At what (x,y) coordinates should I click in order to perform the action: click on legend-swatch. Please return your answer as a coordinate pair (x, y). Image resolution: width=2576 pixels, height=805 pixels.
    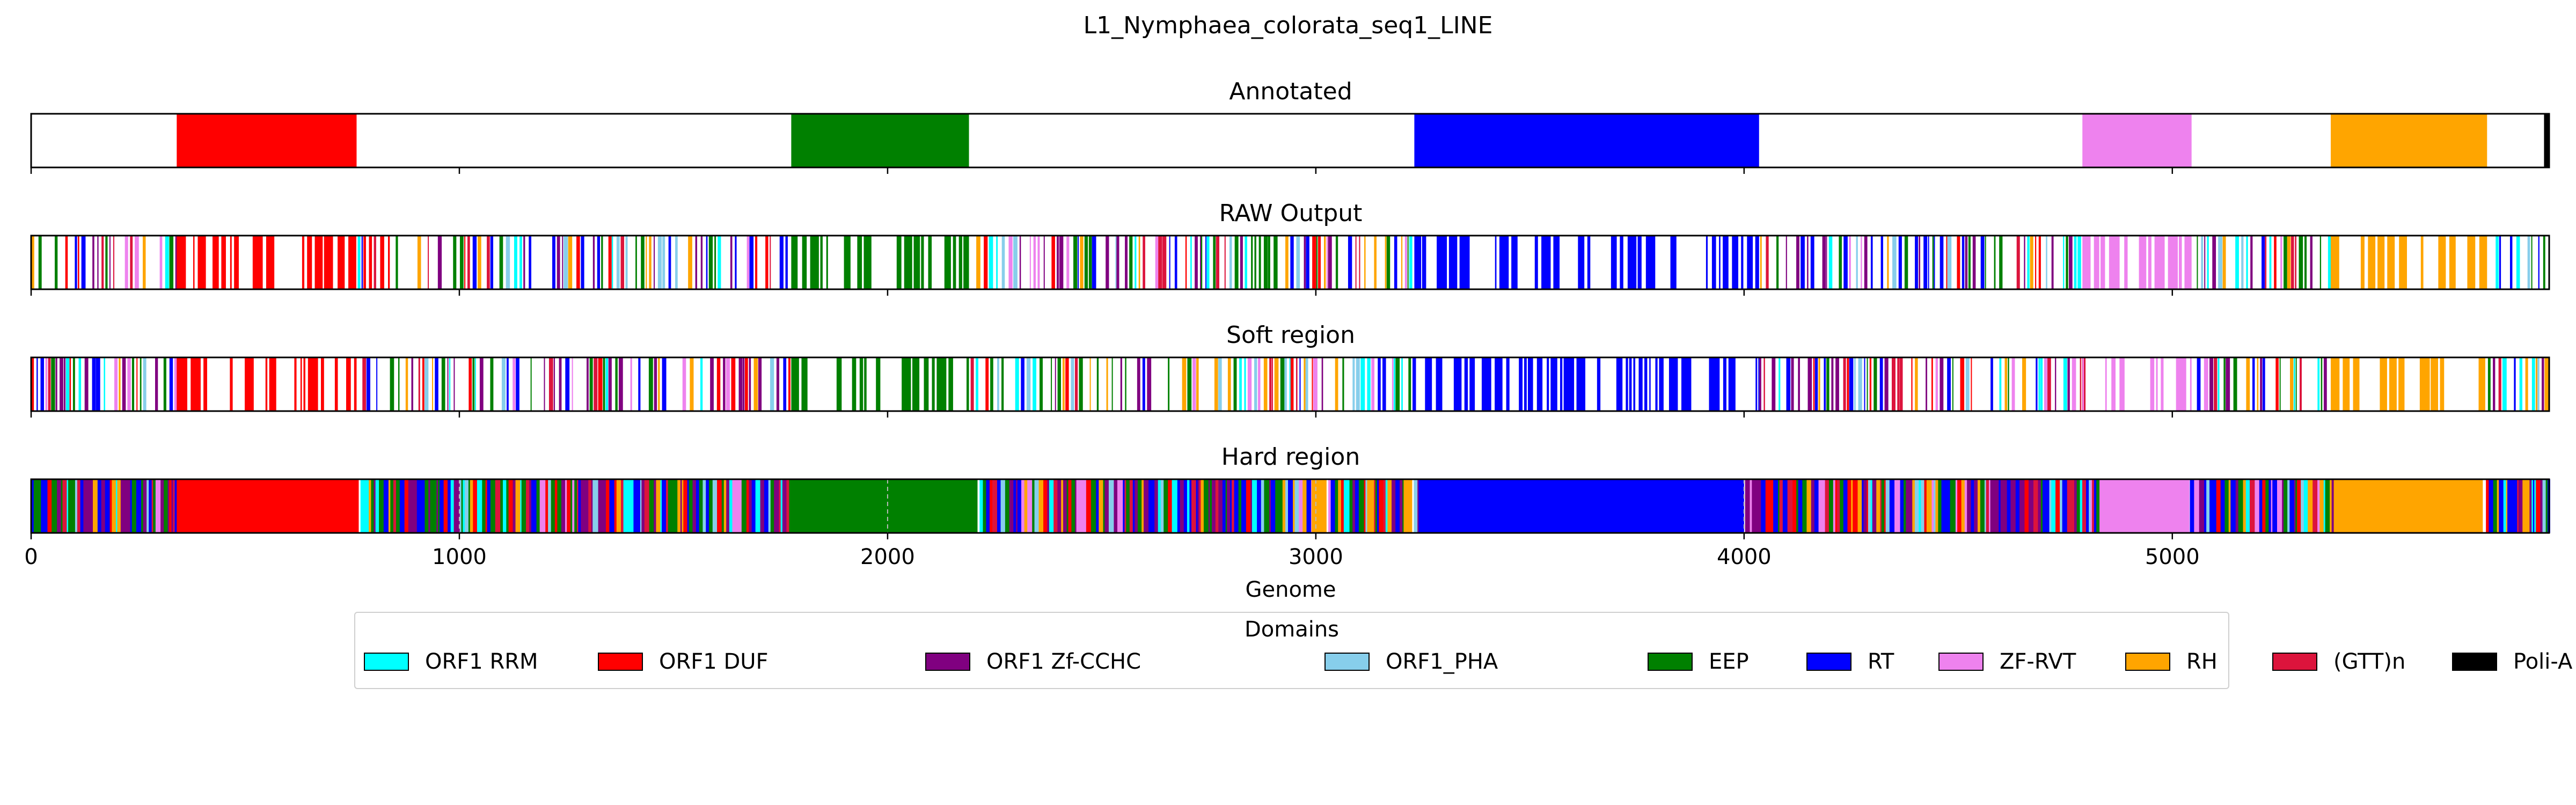
    Looking at the image, I should click on (1347, 662).